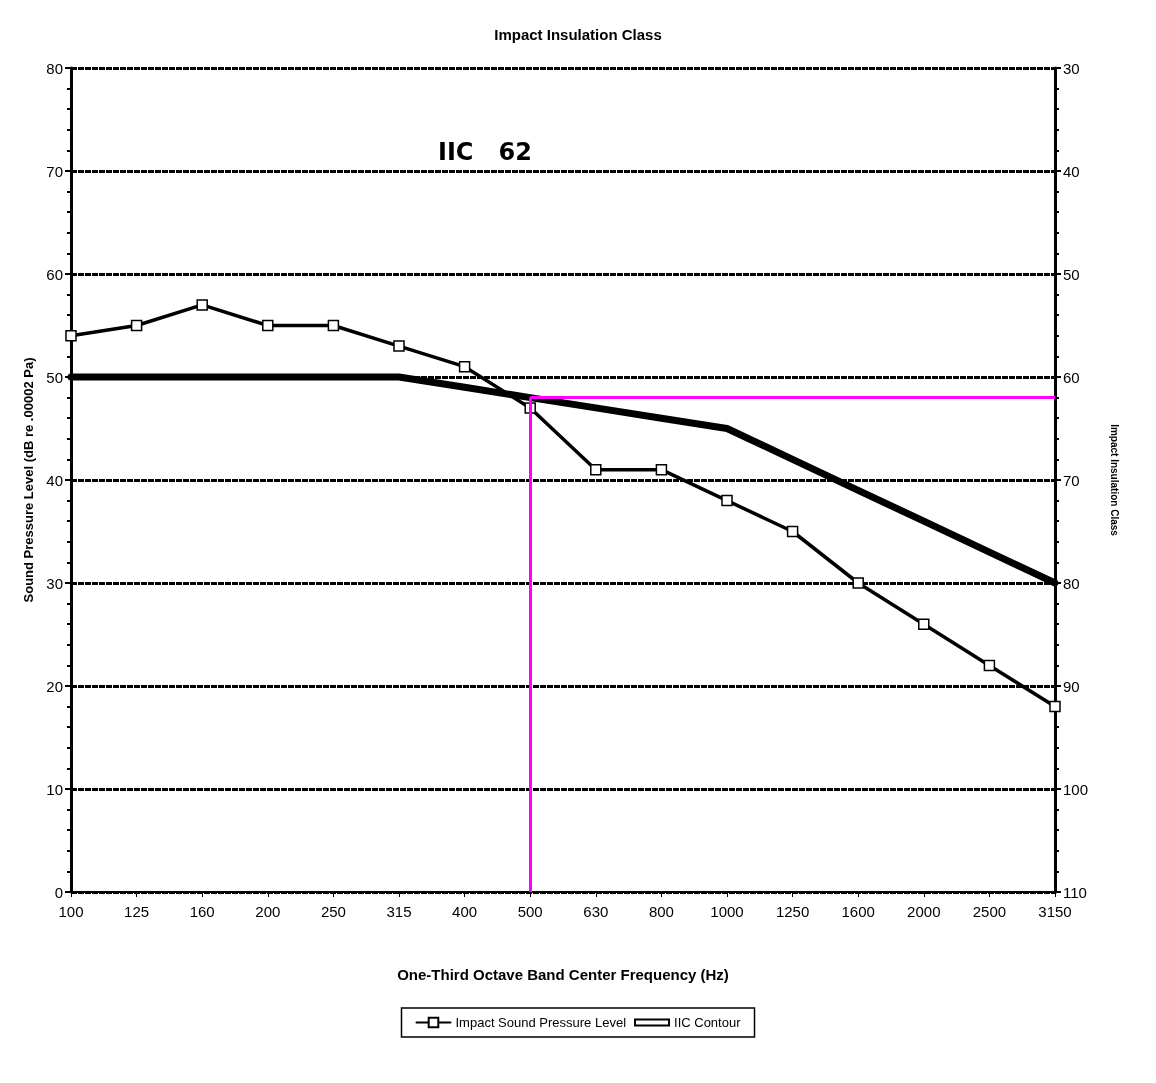  I want to click on x-tick-label: 125, so click(137, 911).